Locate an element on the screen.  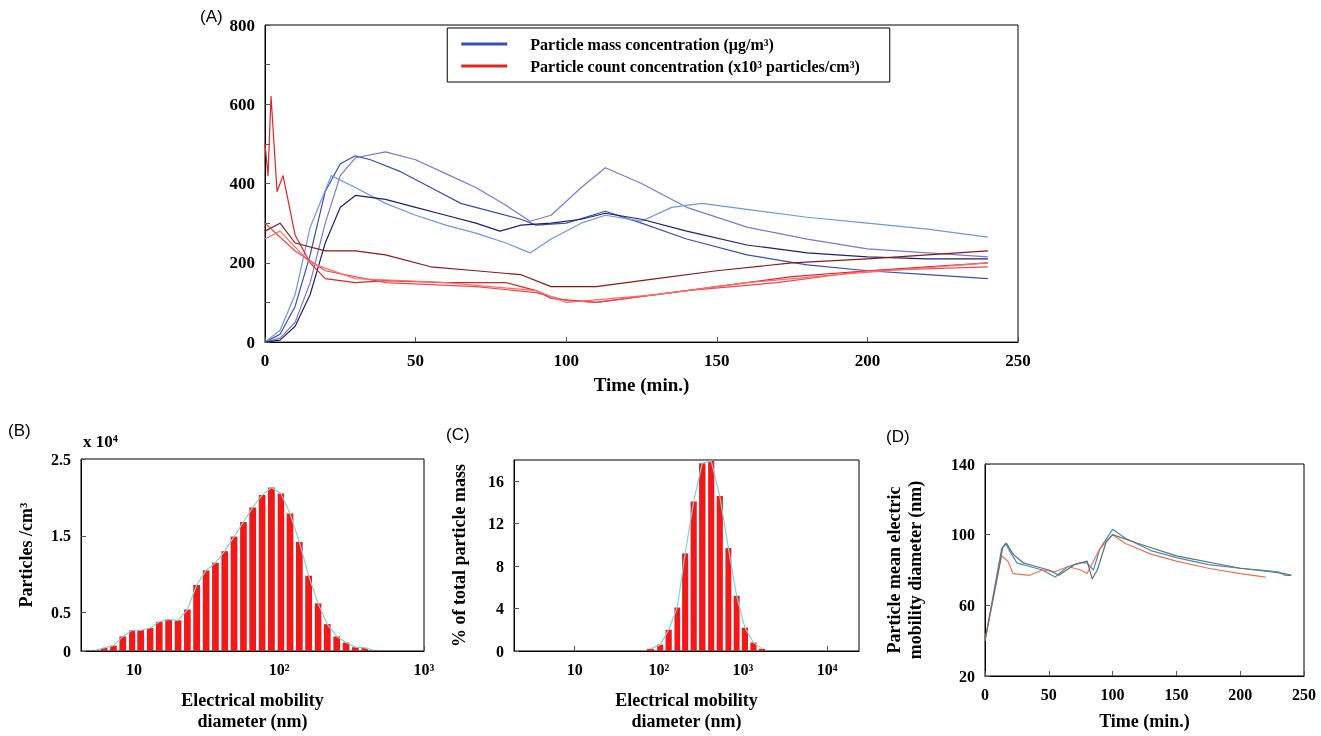
y-tick-label: 12 is located at coordinates (496, 524).